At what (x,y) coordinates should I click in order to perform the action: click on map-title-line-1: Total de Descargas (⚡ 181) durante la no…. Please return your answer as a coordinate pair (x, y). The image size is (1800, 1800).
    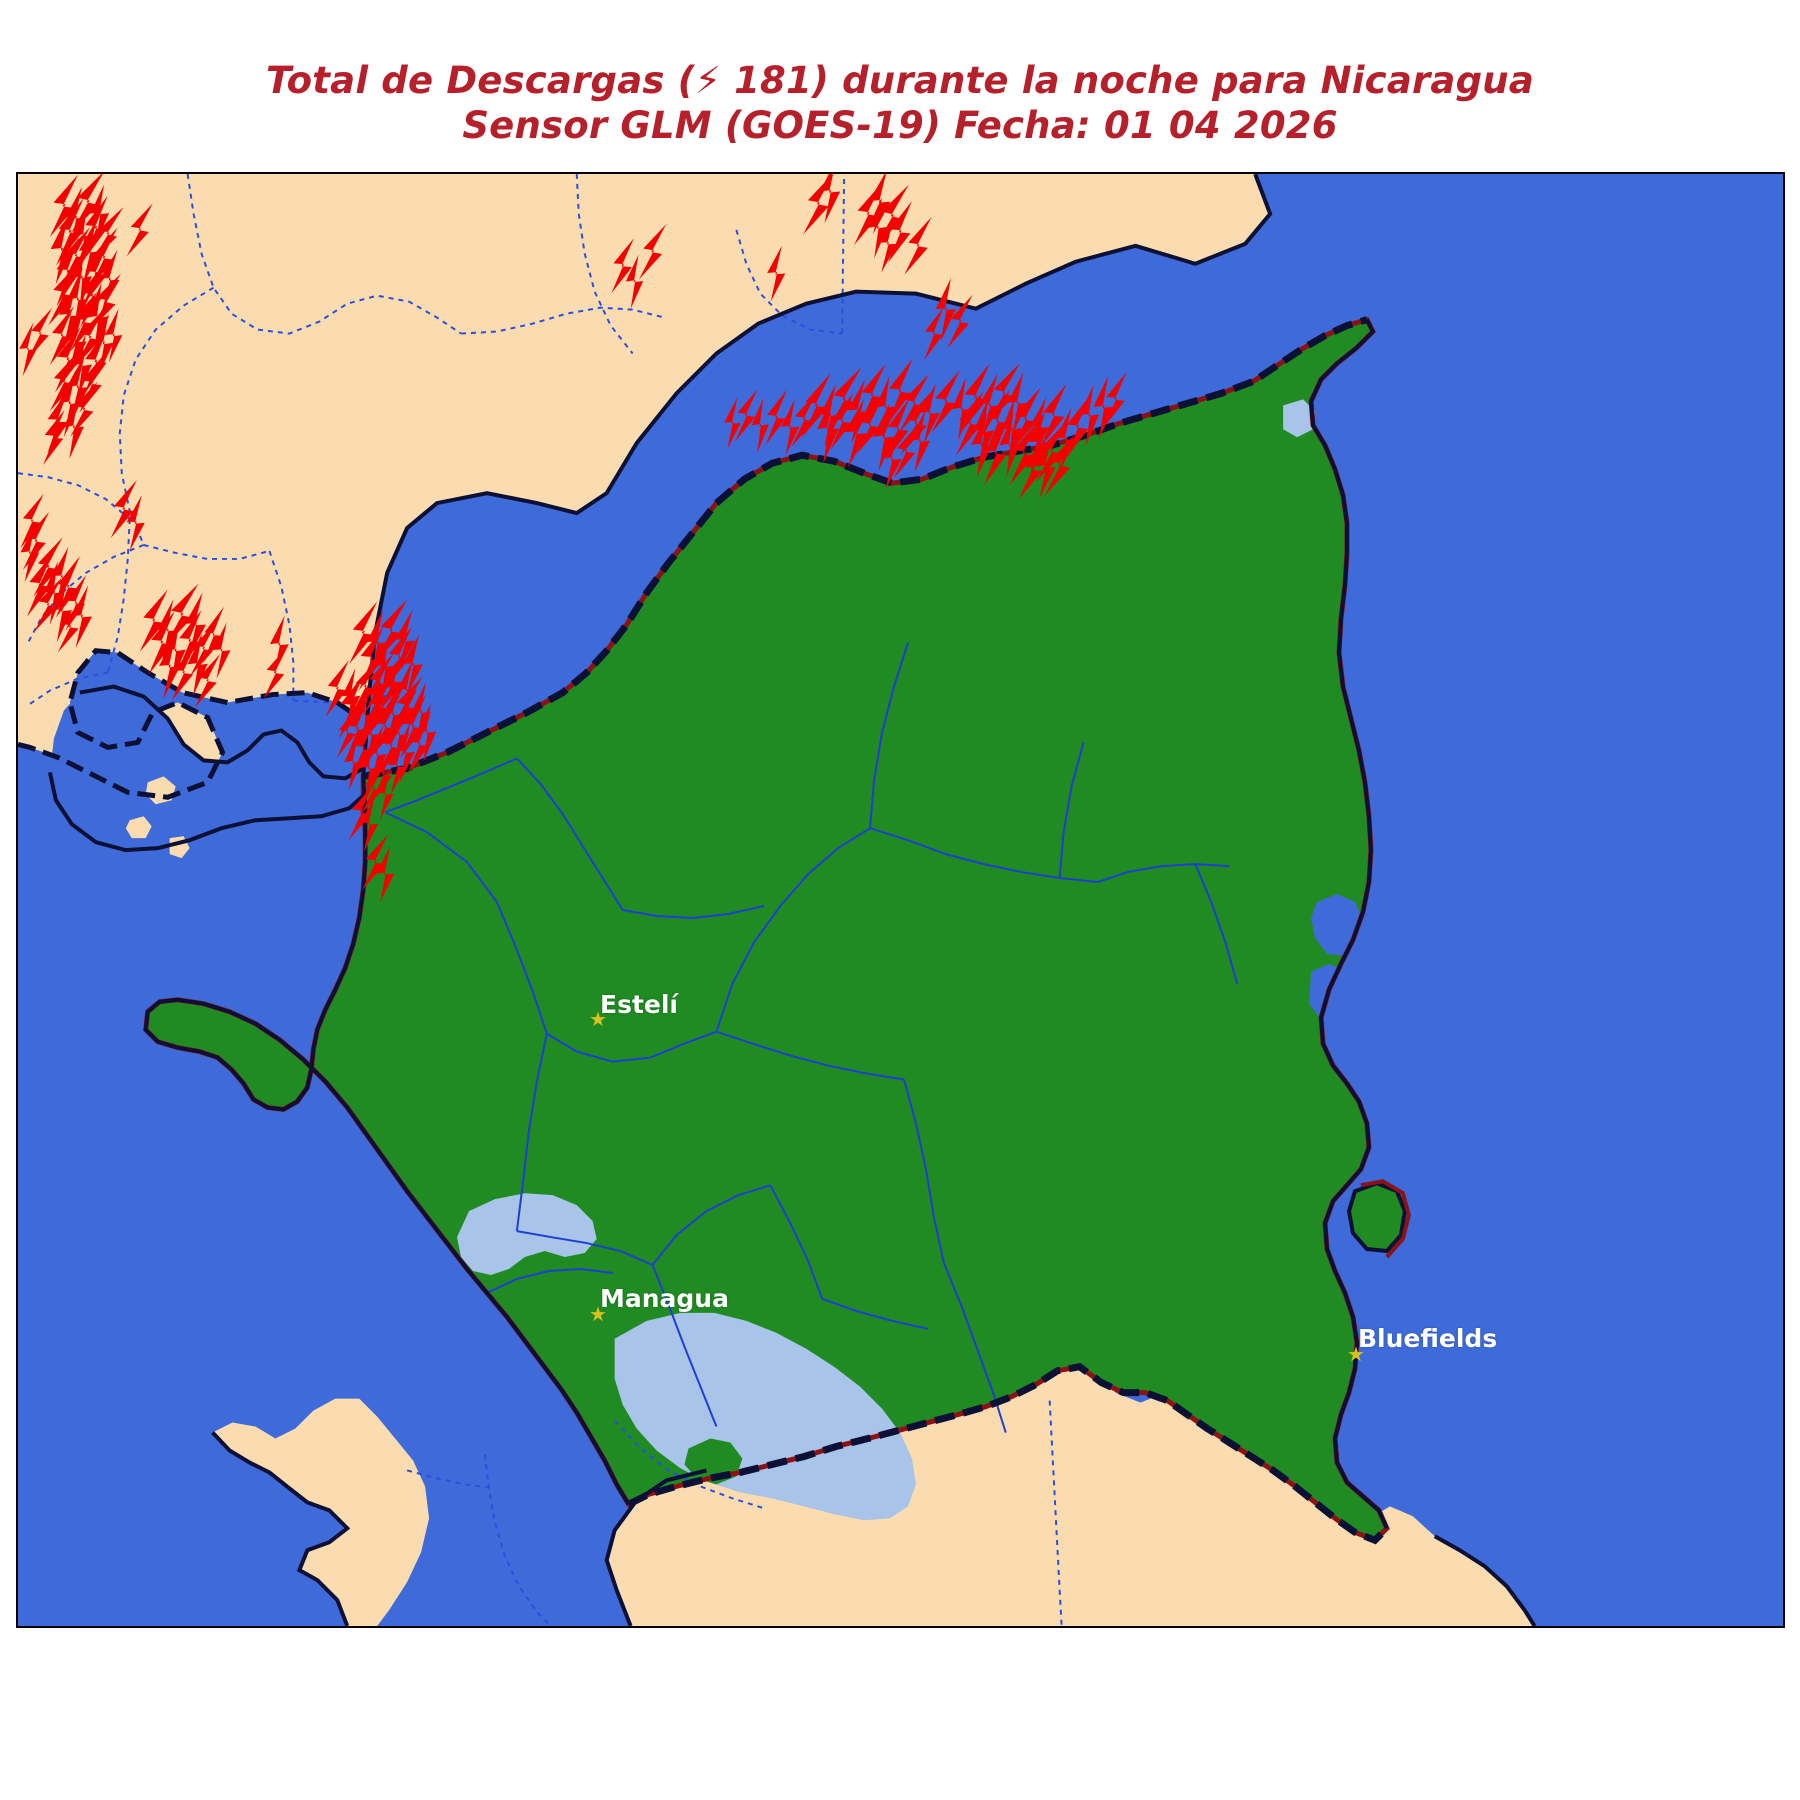
    Looking at the image, I should click on (900, 80).